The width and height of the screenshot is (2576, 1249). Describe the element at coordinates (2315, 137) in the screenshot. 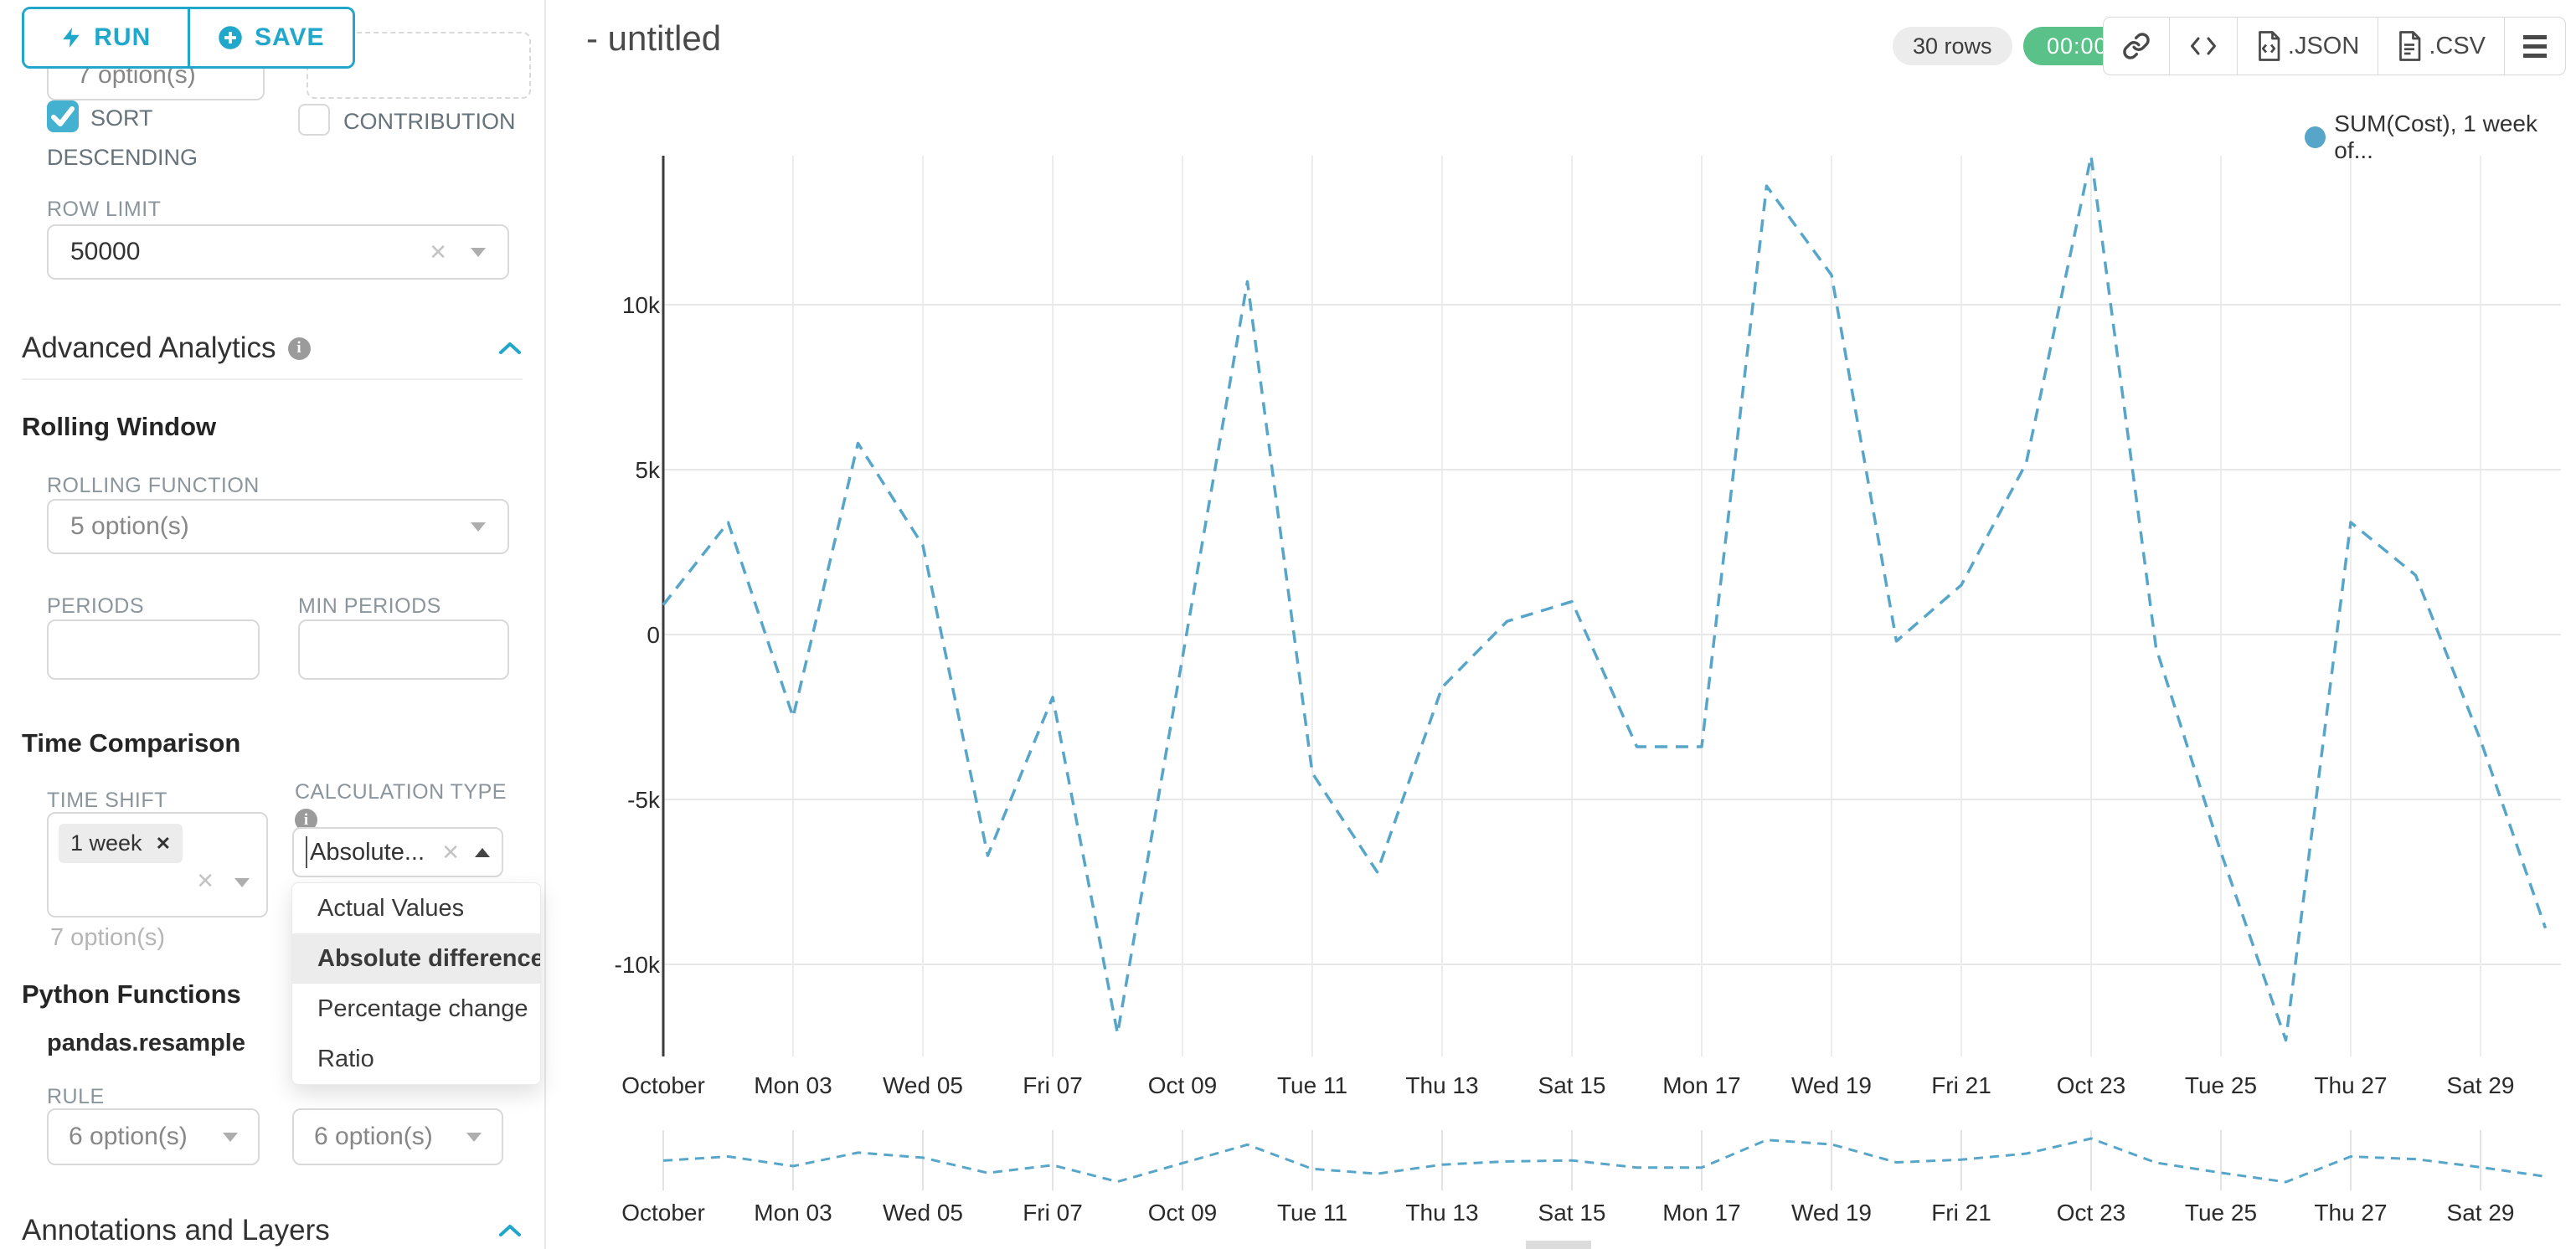

I see `legend-series-dot` at that location.